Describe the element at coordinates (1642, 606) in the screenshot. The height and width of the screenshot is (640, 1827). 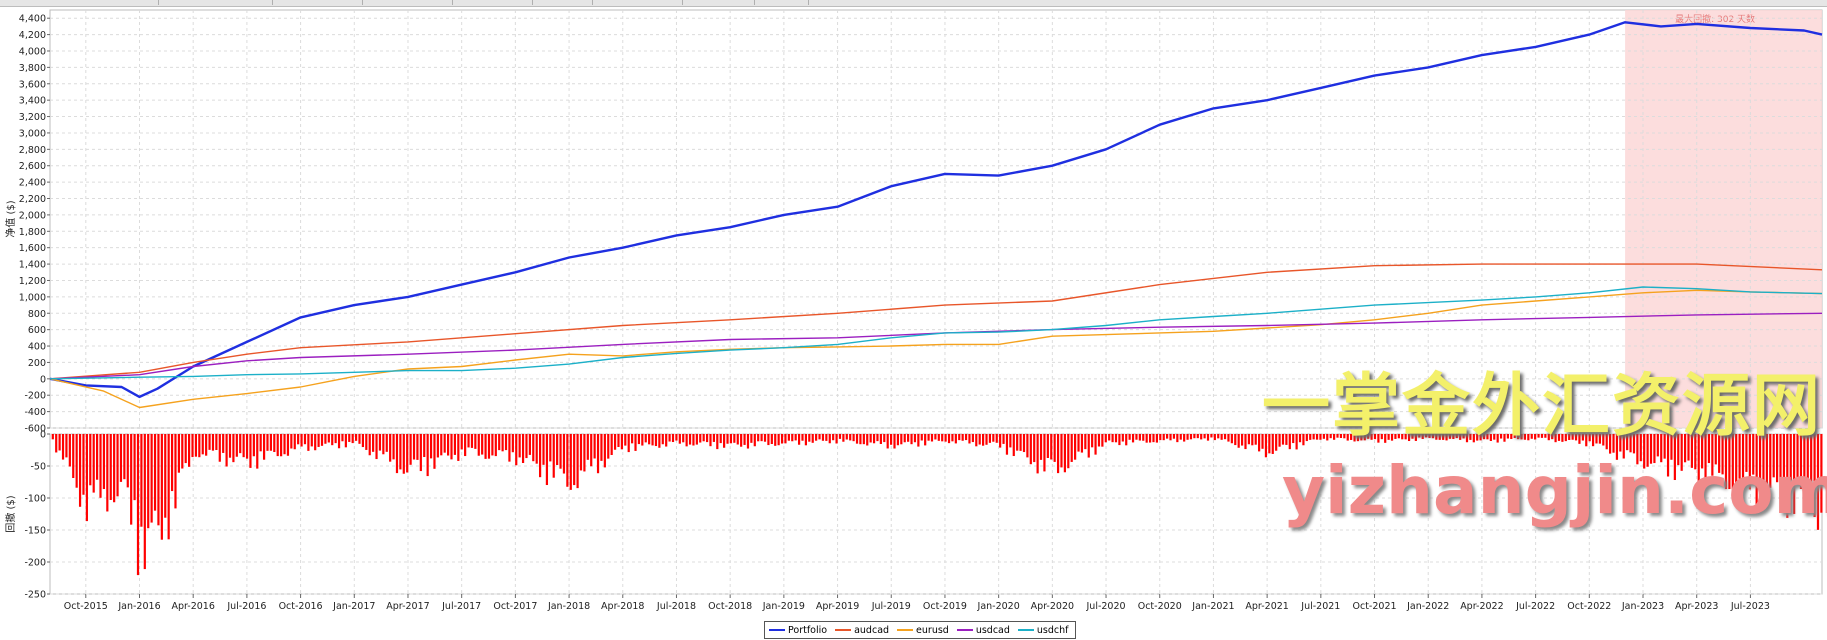
I see `x-tick-label: Jan-2023` at that location.